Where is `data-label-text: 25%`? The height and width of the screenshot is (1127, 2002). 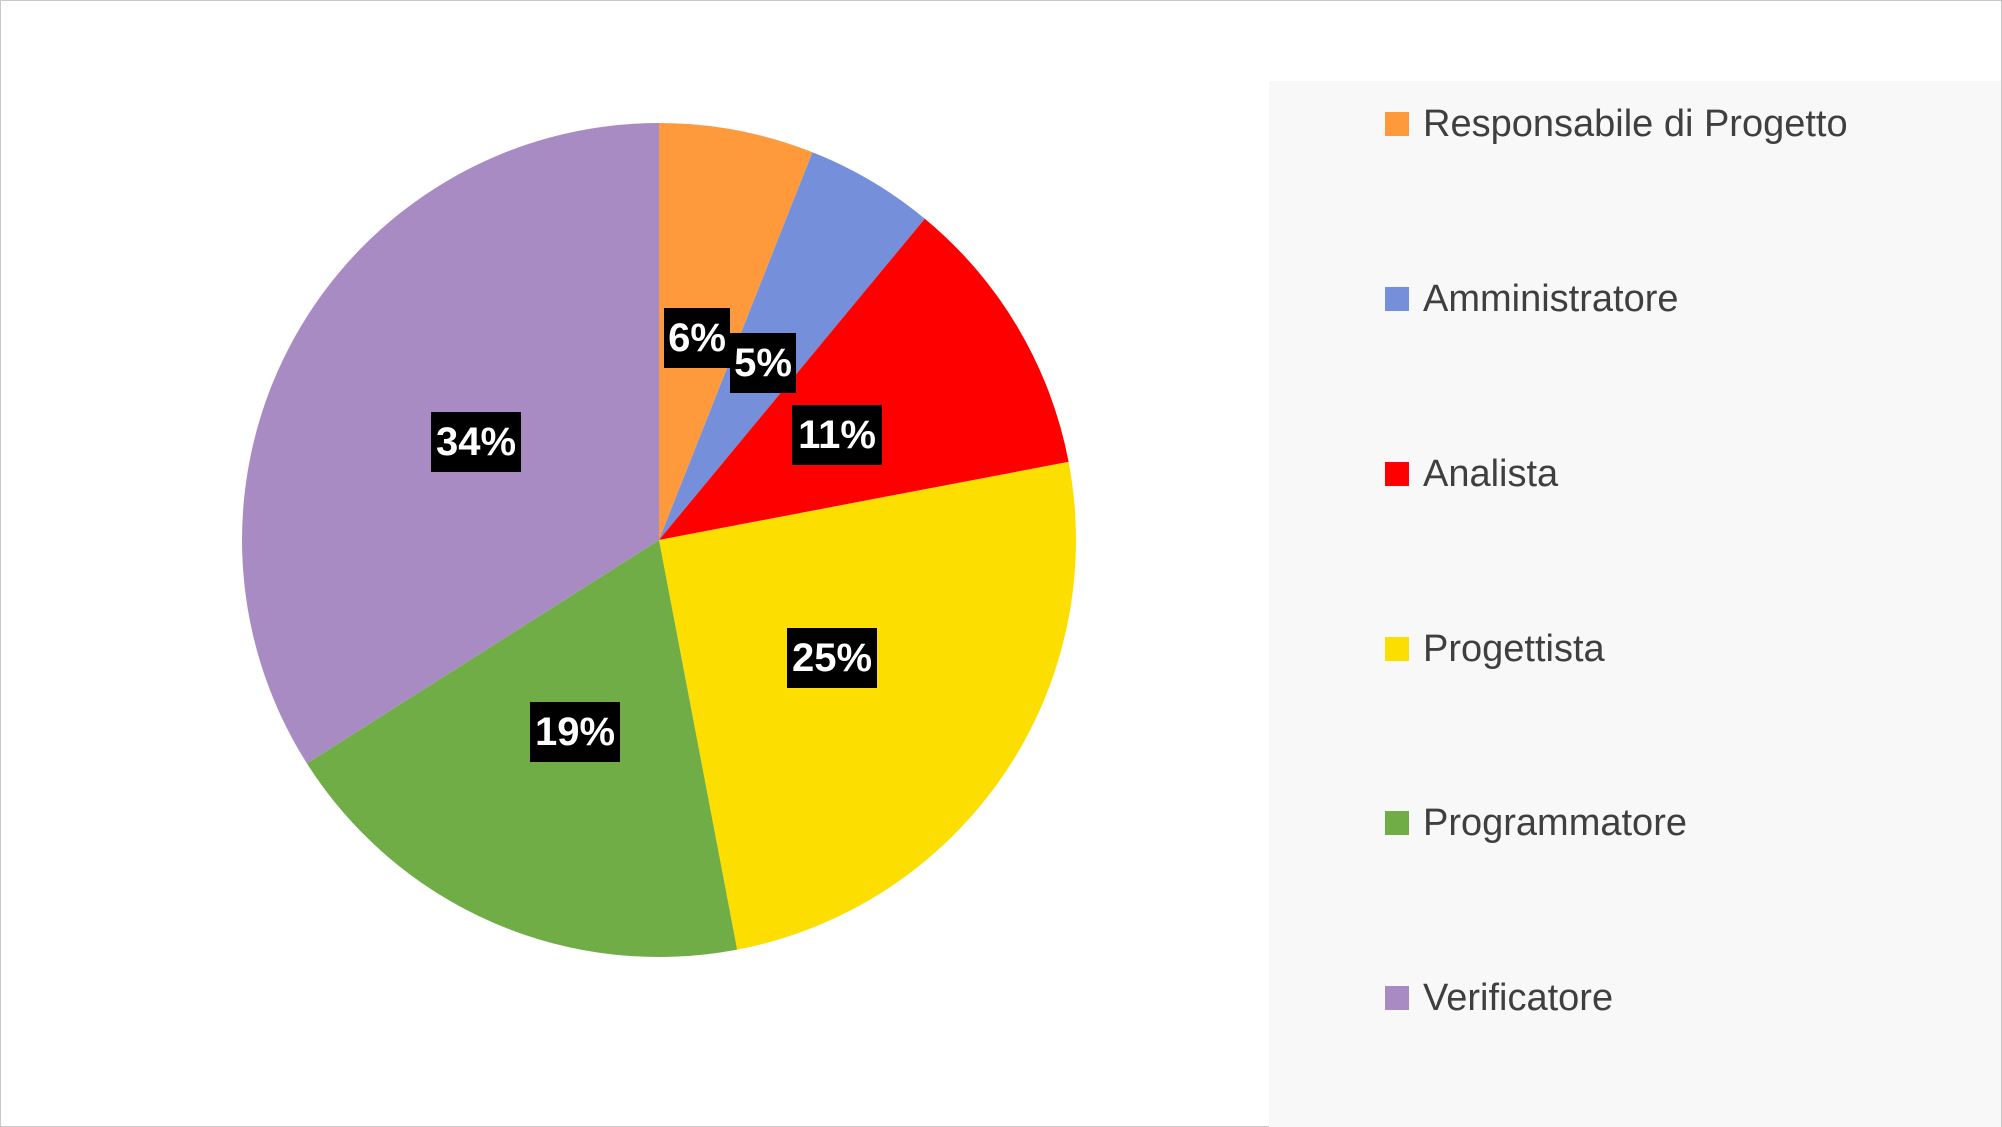 data-label-text: 25% is located at coordinates (832, 658).